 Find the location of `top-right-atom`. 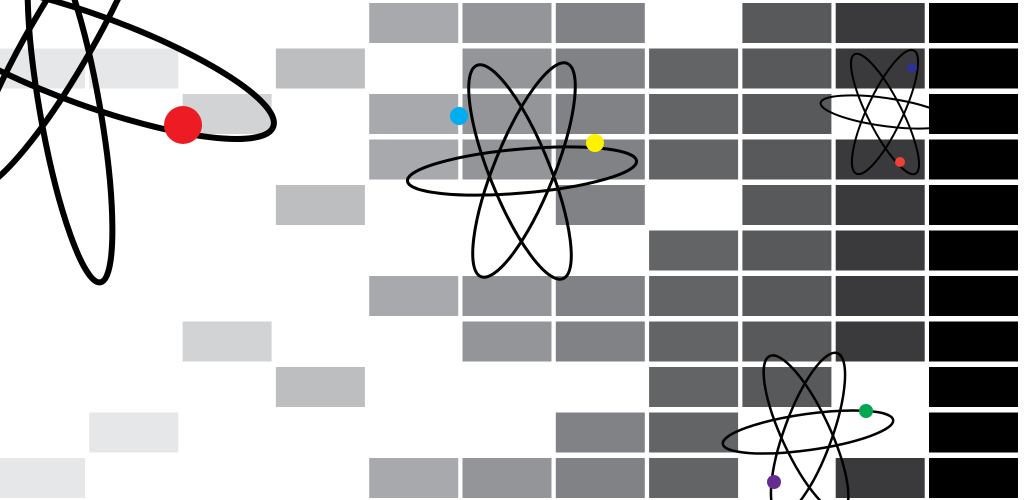

top-right-atom is located at coordinates (885, 112).